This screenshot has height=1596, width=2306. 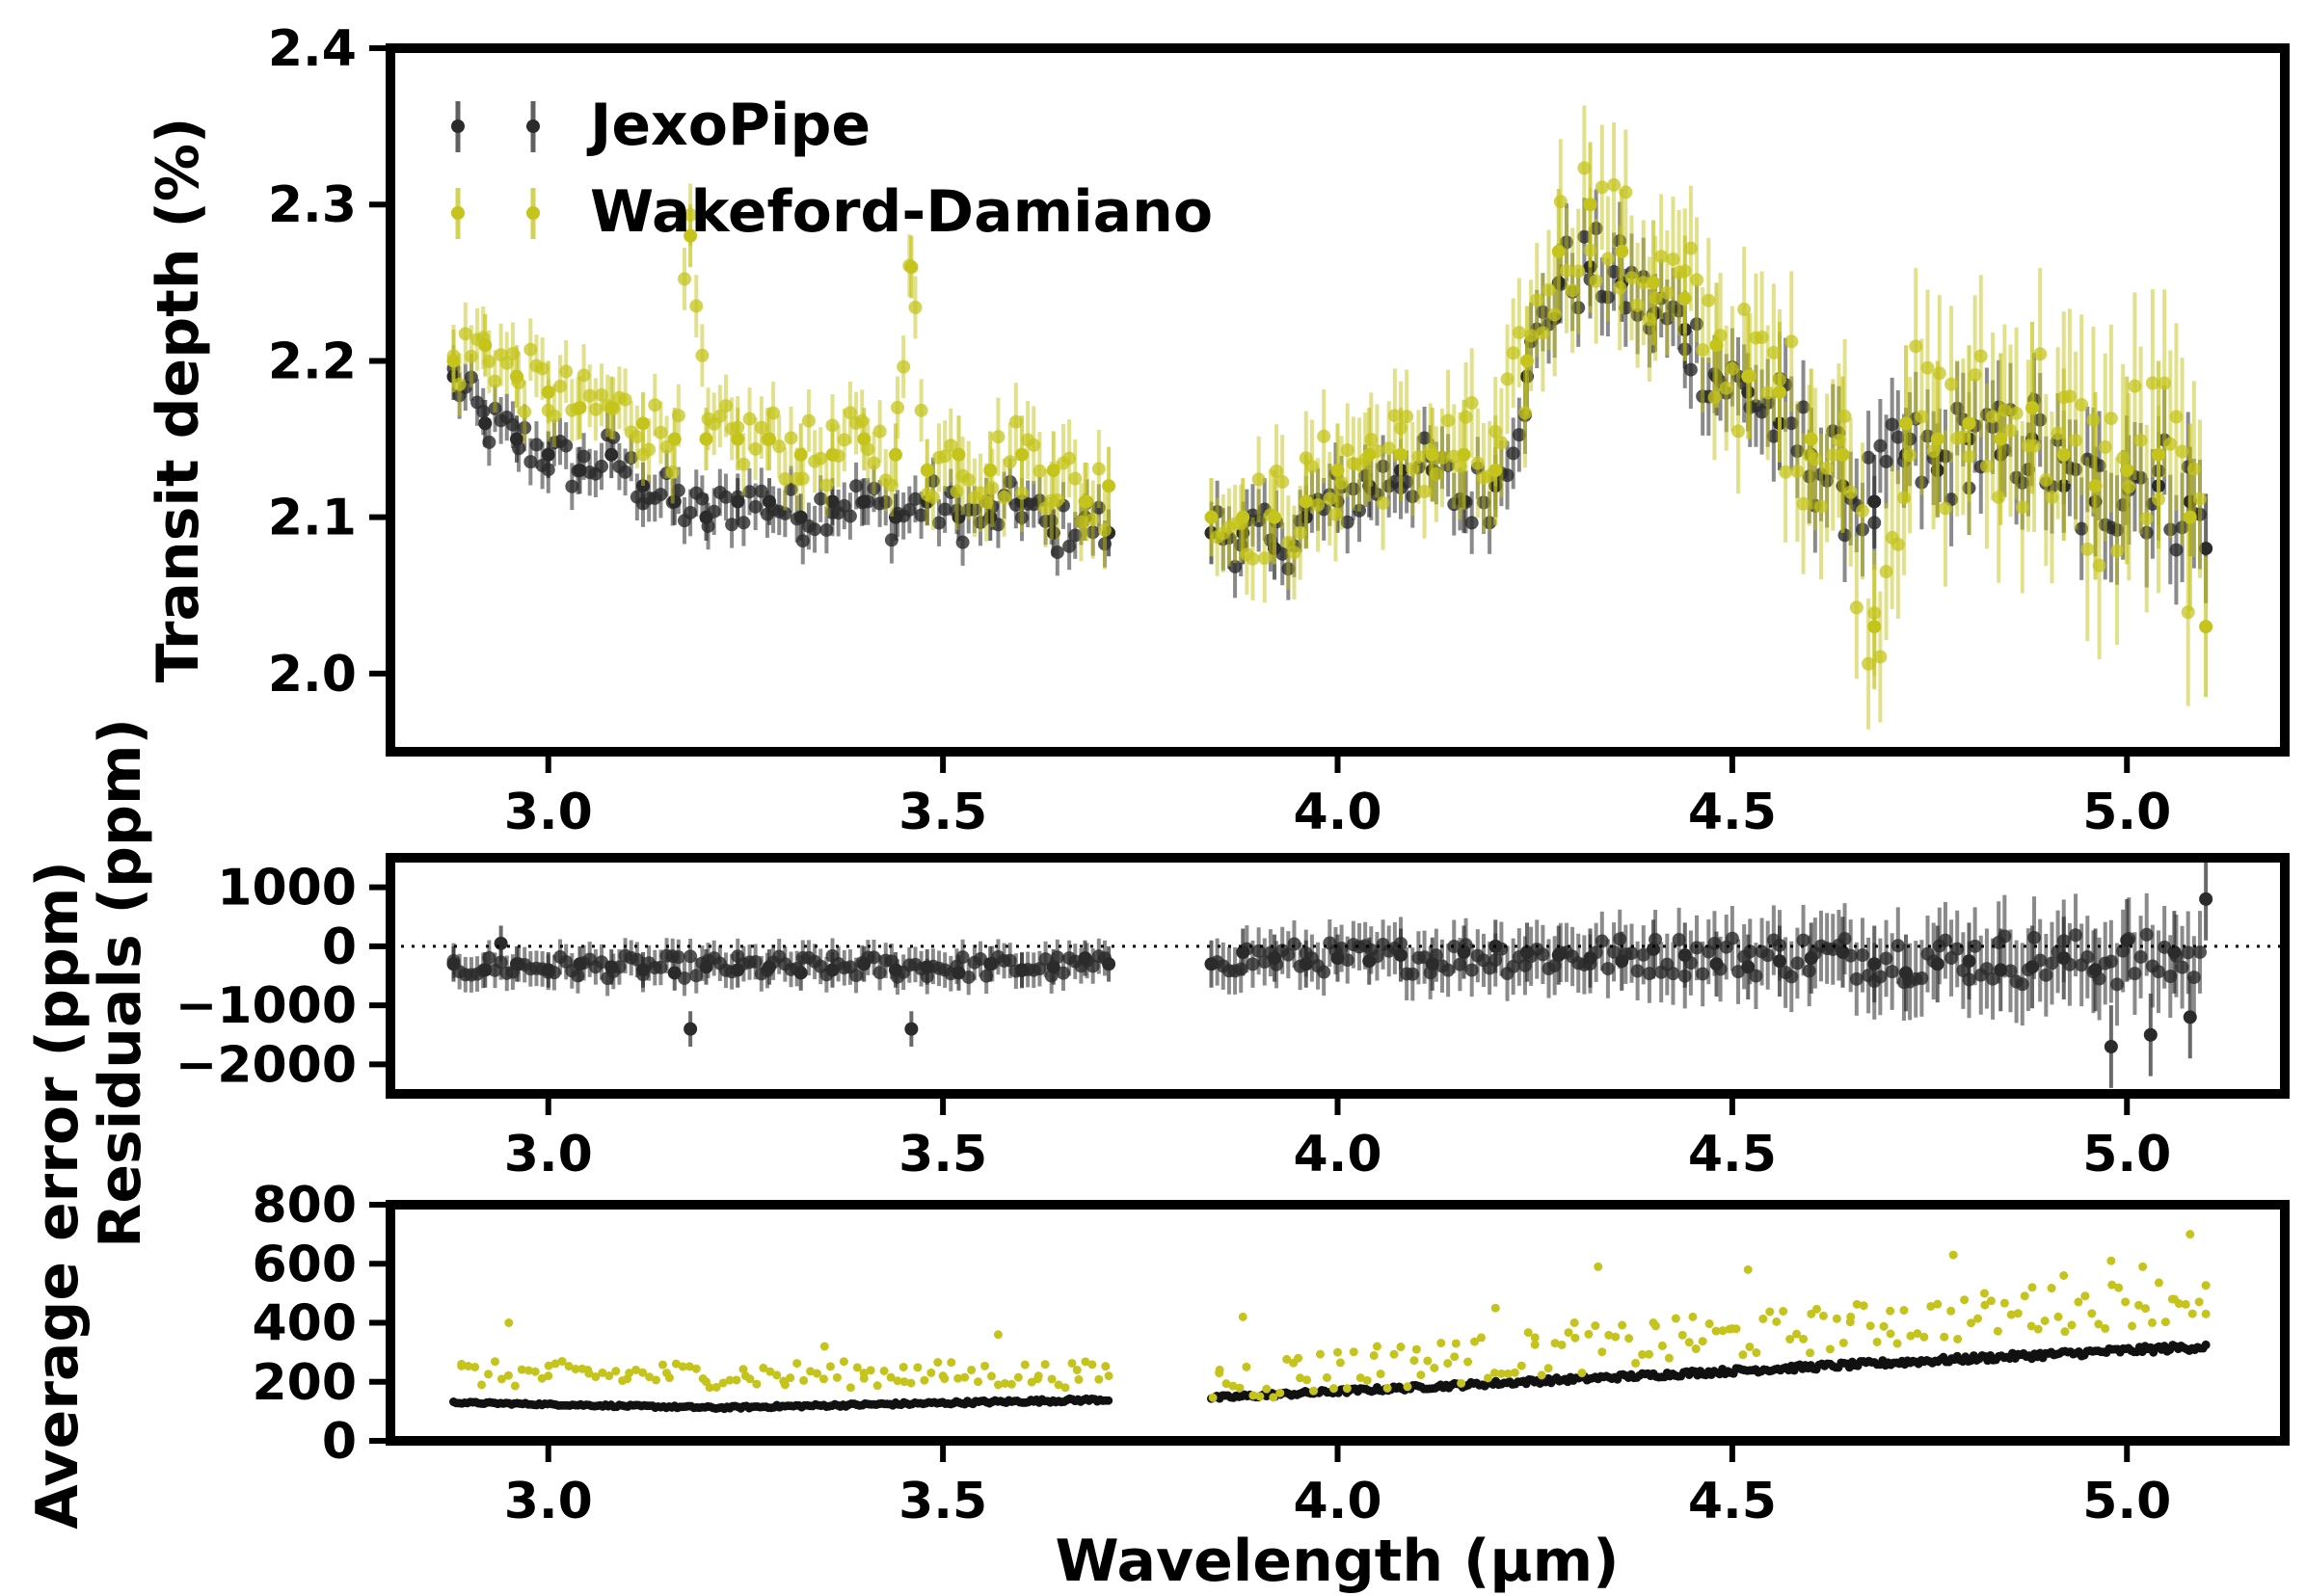 What do you see at coordinates (1732, 812) in the screenshot?
I see `top-x-tick-label: 4.5` at bounding box center [1732, 812].